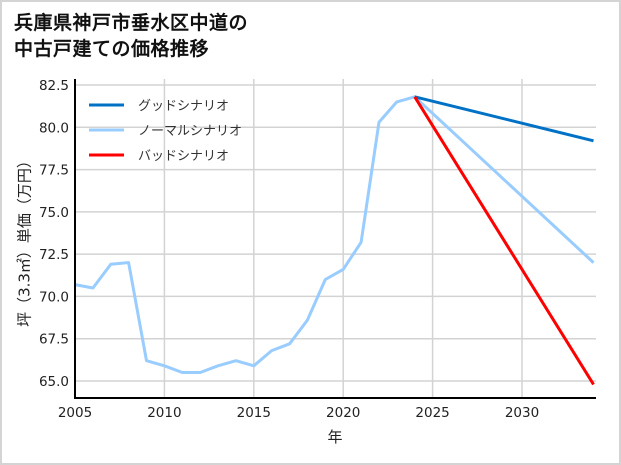 This screenshot has width=621, height=465. I want to click on y-tick-label: 72.5, so click(54, 255).